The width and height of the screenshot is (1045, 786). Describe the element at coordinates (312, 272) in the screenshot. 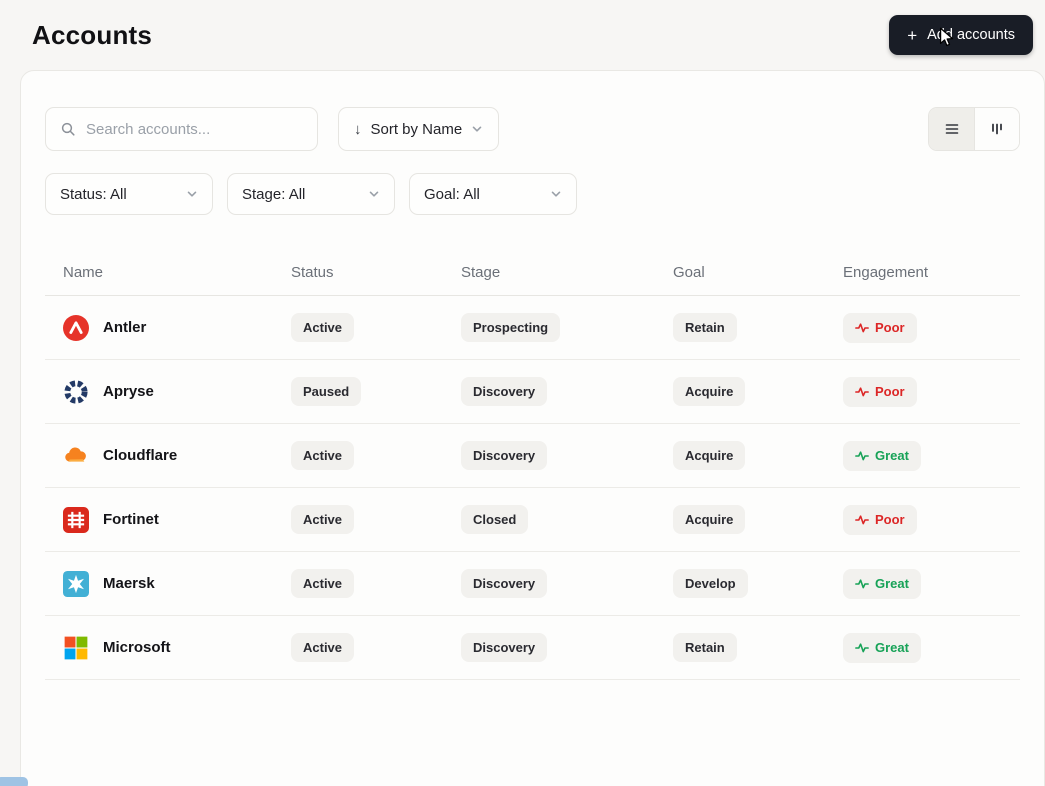

I see `column-header-status: Status` at that location.